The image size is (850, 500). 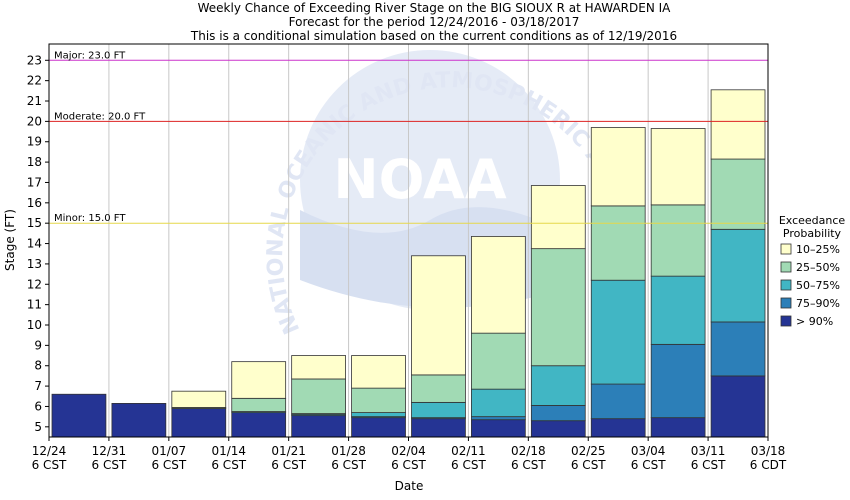 I want to click on x-tick-tz-12: 6 CDT, so click(x=768, y=465).